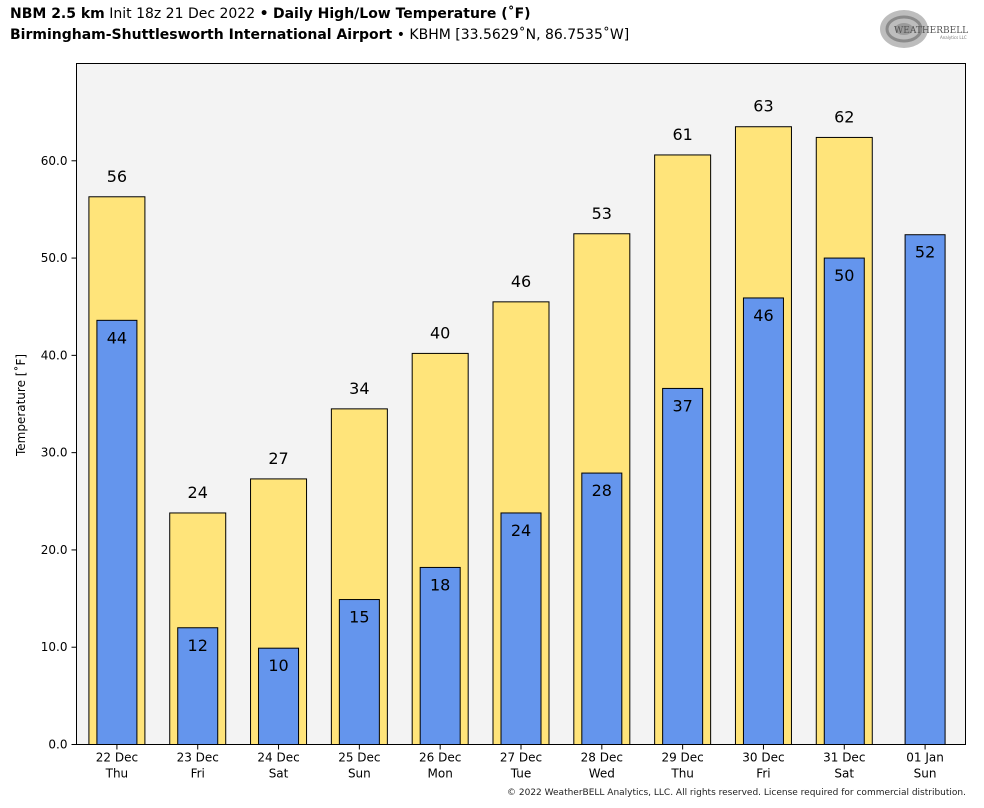  Describe the element at coordinates (953, 37) in the screenshot. I see `logo-subtext: Analytics LLC` at that location.